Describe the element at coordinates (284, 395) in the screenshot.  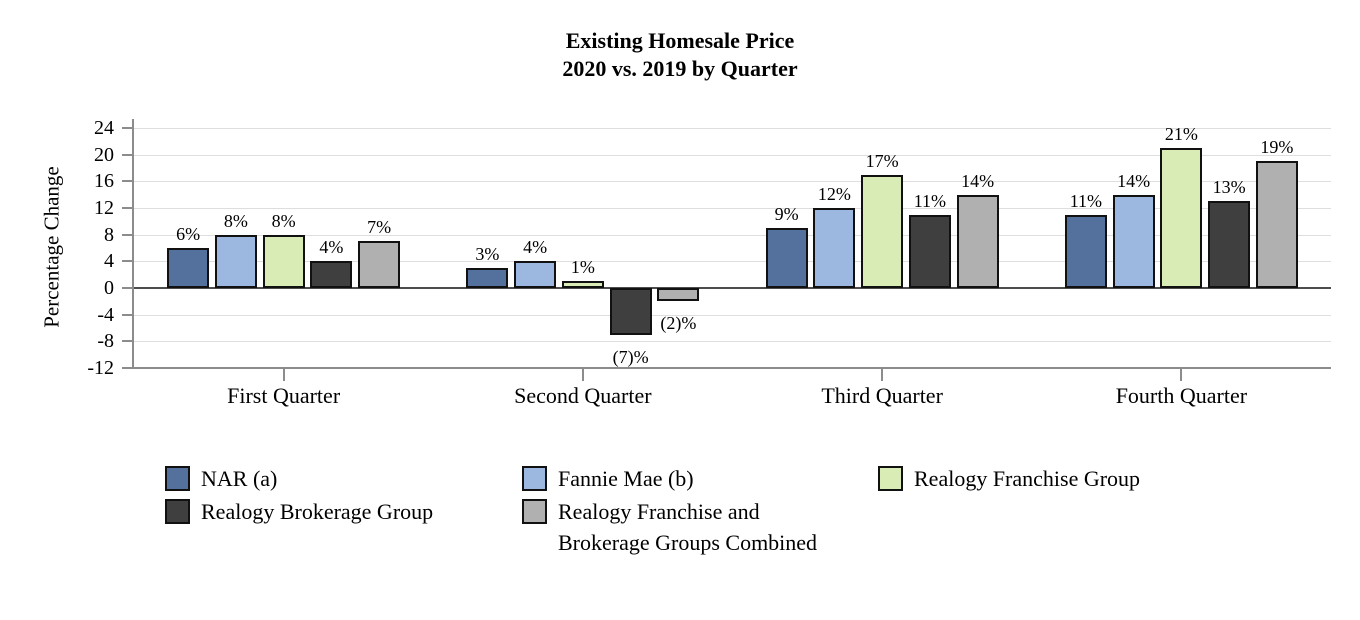
I see `category-label: First Quarter` at that location.